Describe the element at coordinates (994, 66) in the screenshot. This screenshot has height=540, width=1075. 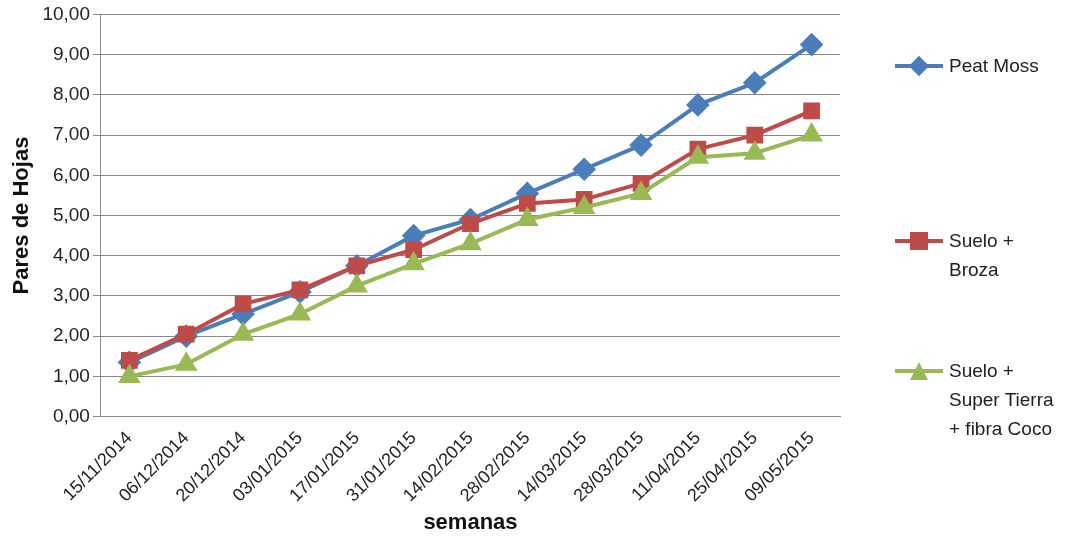
I see `legend-label: Peat Moss` at that location.